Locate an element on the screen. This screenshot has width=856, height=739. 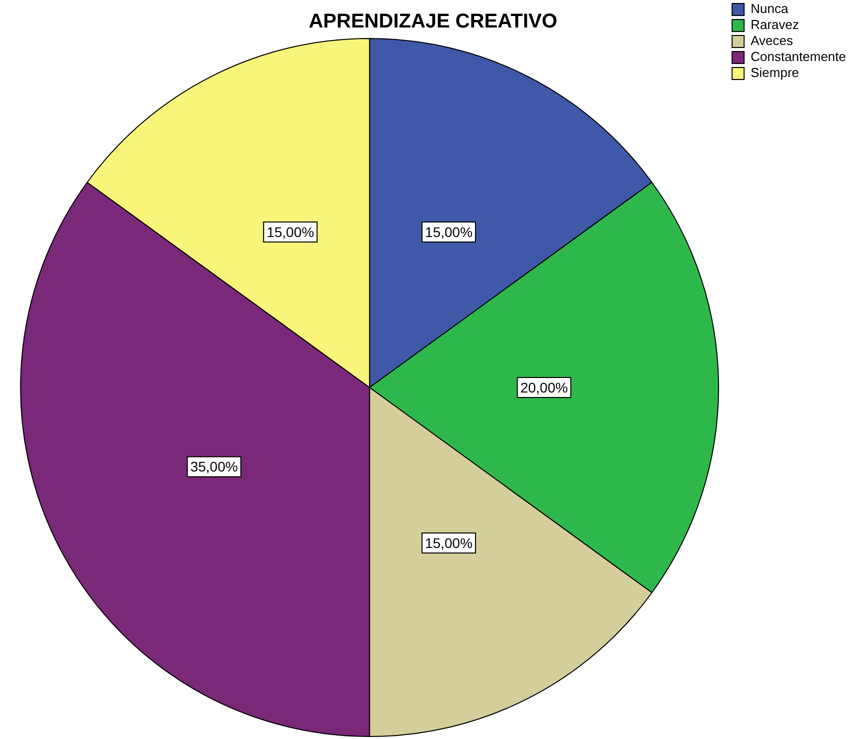
legend-label: Raravez is located at coordinates (775, 24).